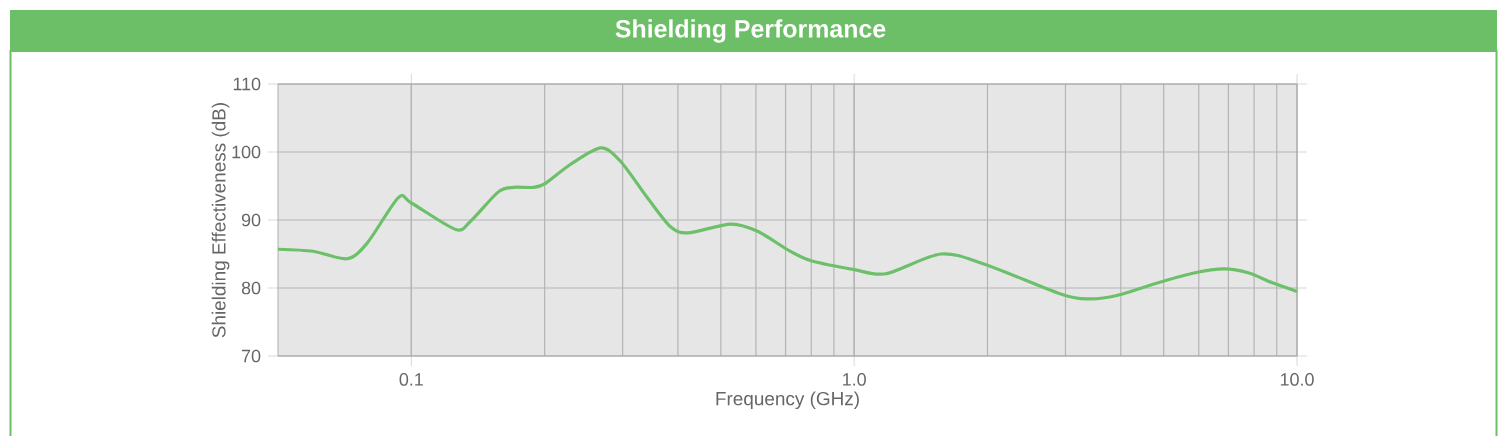  Describe the element at coordinates (247, 84) in the screenshot. I see `y-tick-label: 110` at that location.